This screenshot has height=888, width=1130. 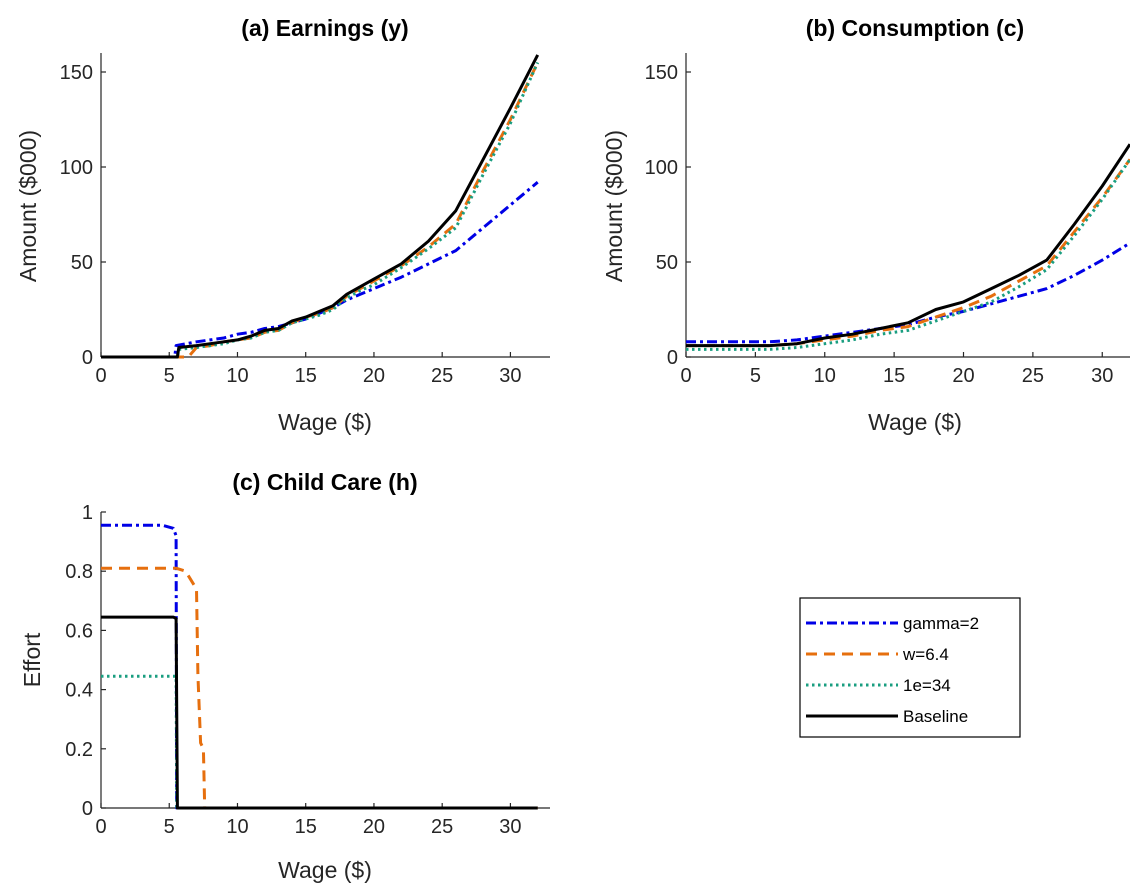 What do you see at coordinates (941, 623) in the screenshot?
I see `legend-label-gamma2: gamma=2` at bounding box center [941, 623].